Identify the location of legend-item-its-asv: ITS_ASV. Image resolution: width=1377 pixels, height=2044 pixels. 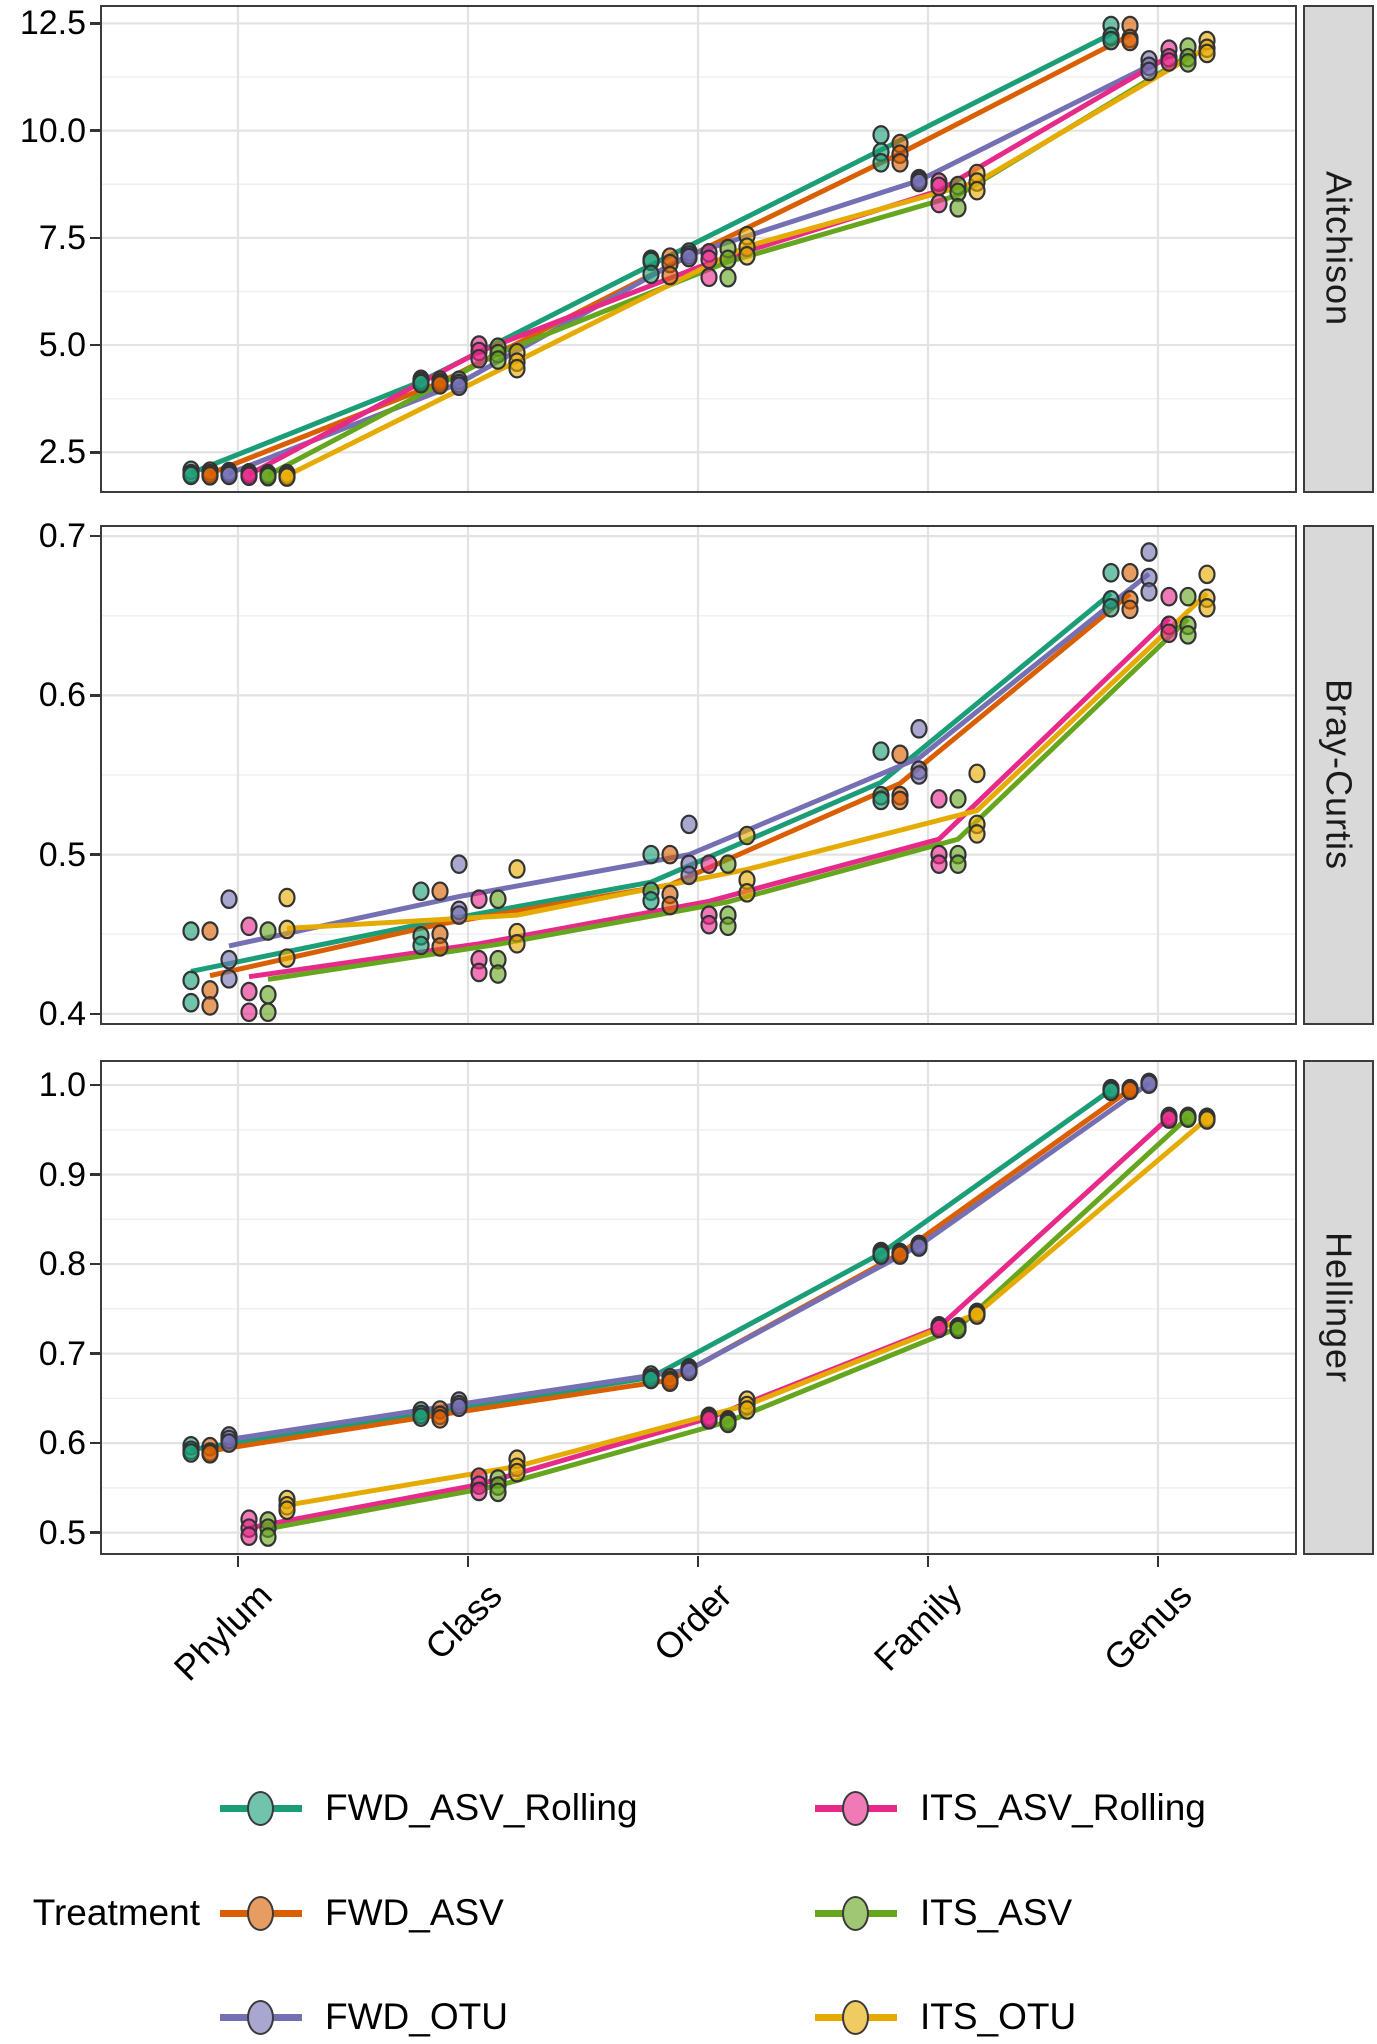
(943, 1913).